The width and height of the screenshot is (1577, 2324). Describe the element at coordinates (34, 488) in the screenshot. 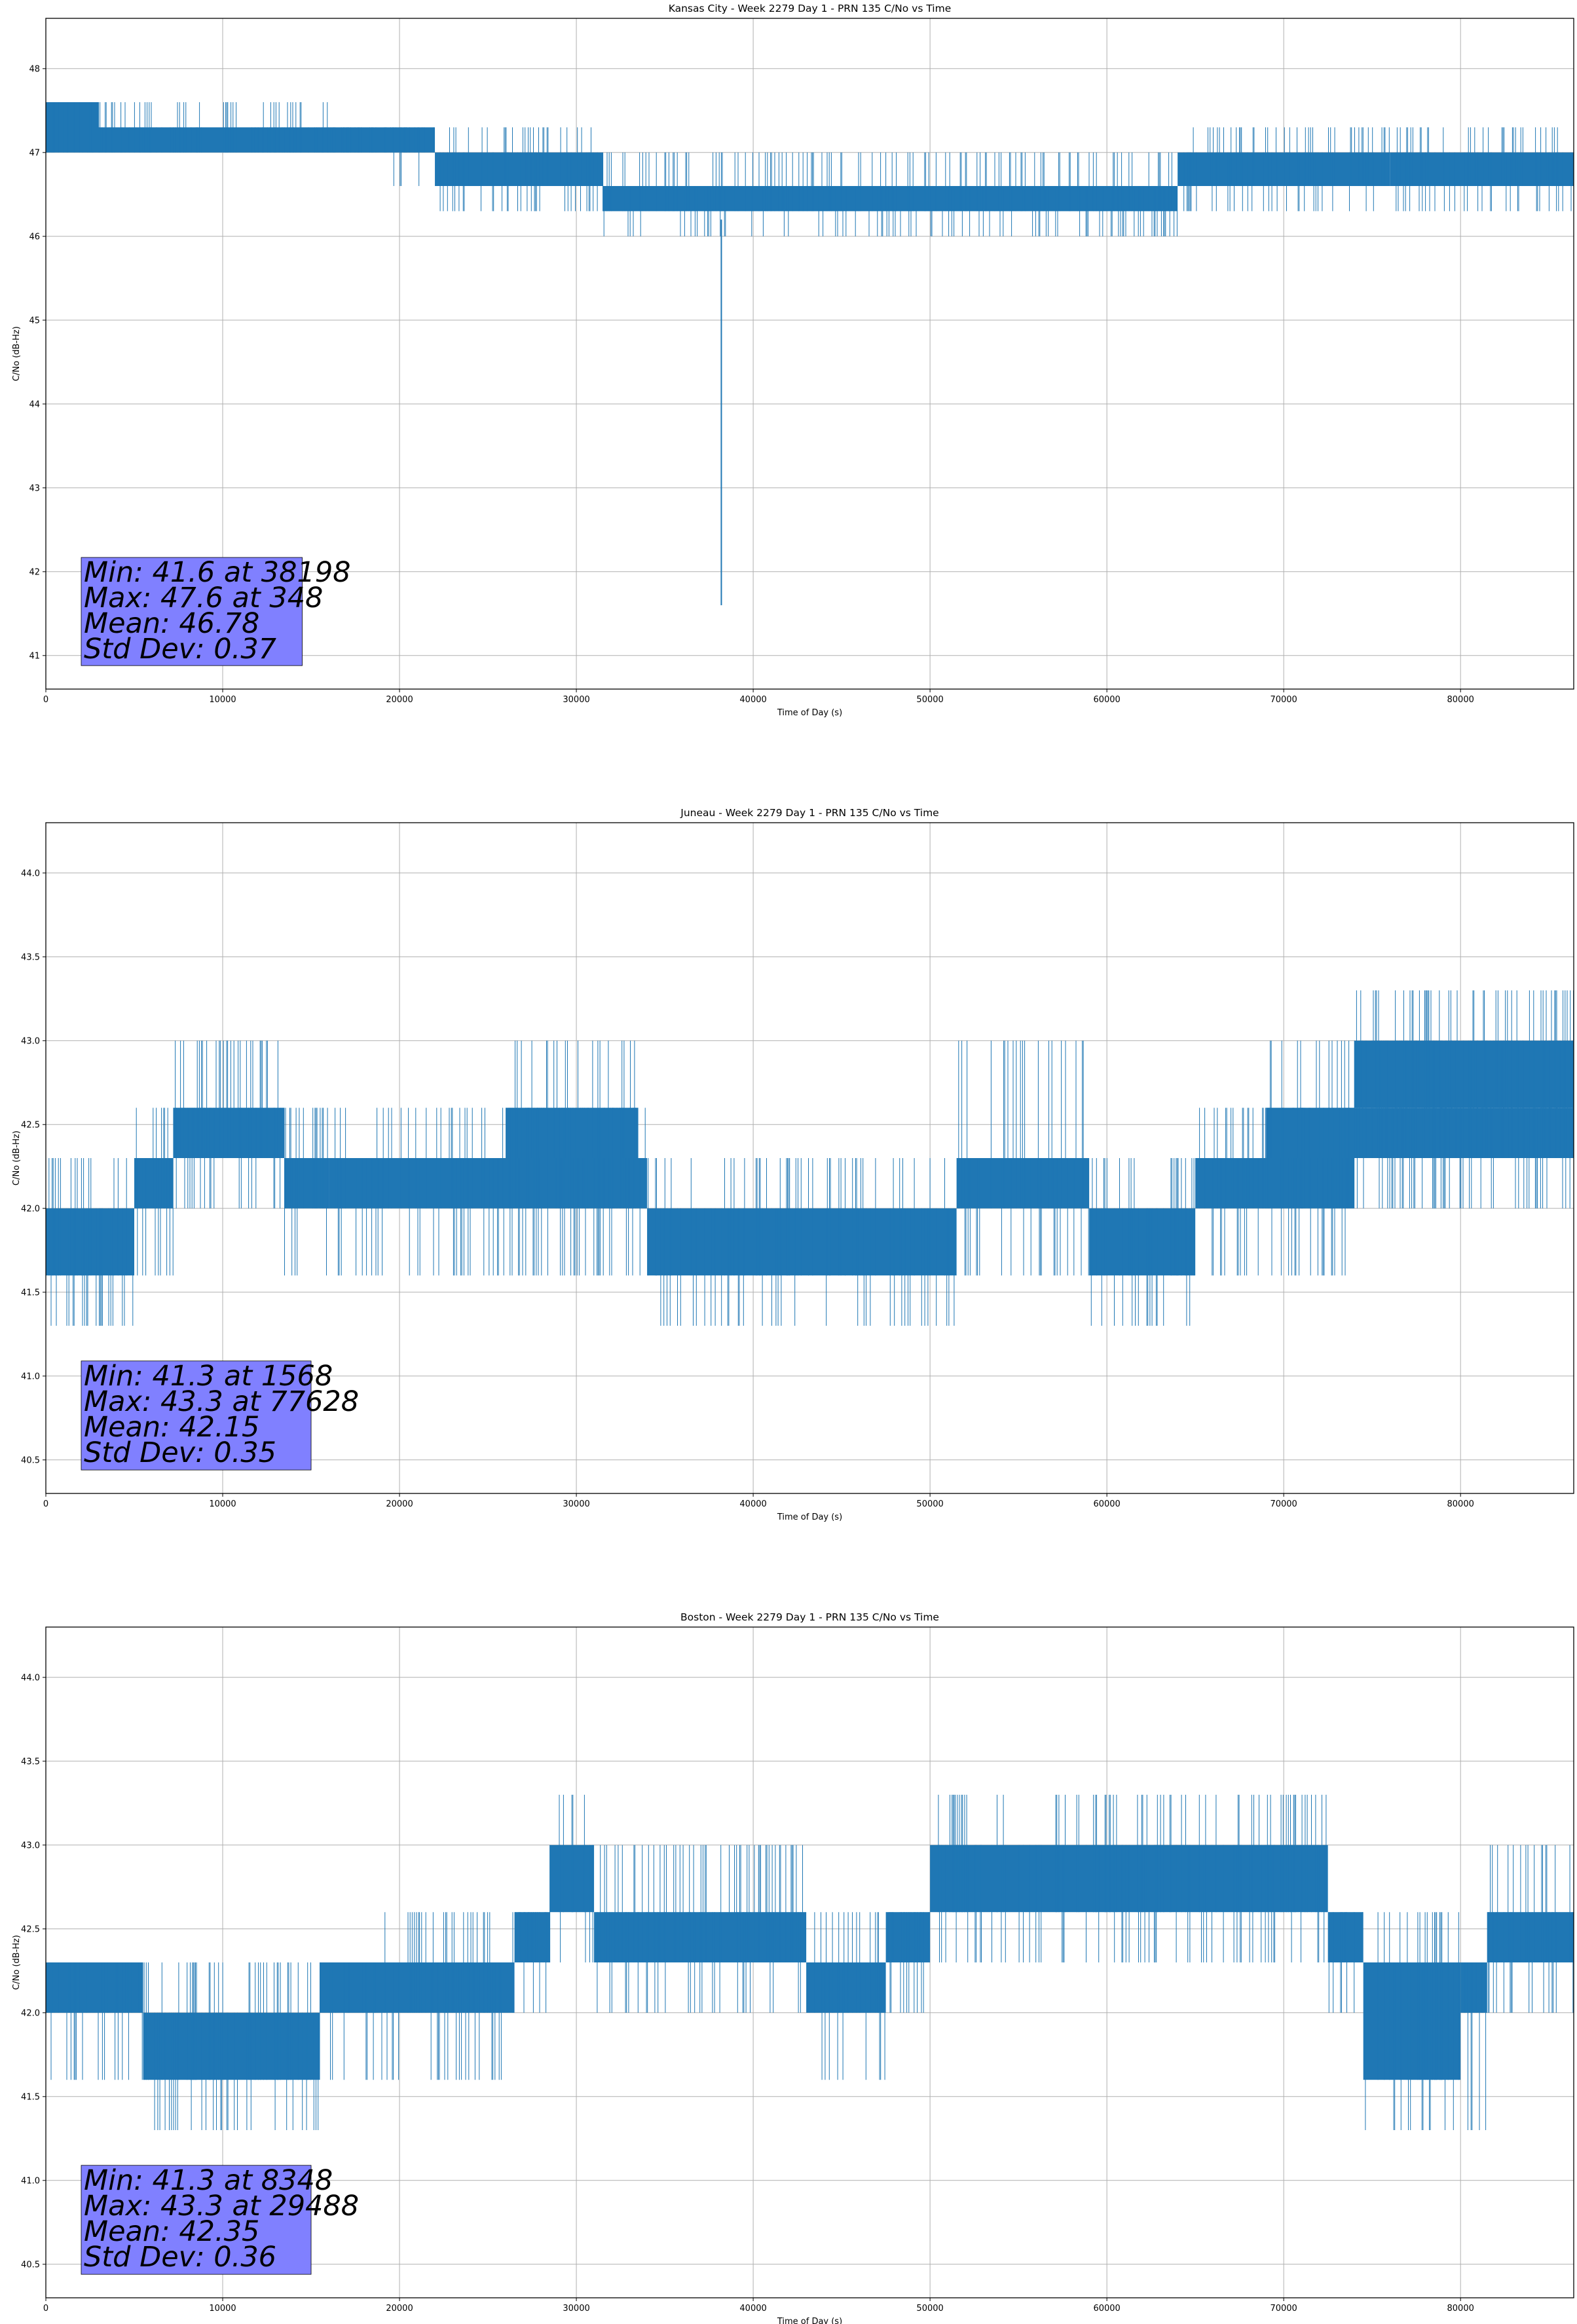

I see `y-tick-label: 43` at that location.